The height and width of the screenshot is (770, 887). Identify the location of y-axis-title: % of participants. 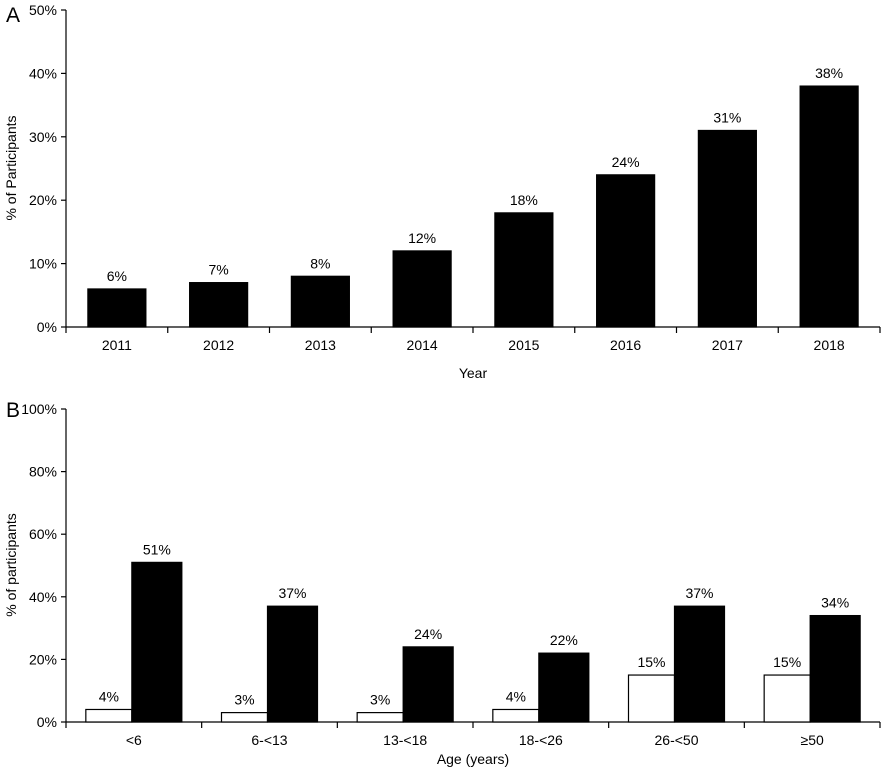
(11, 565).